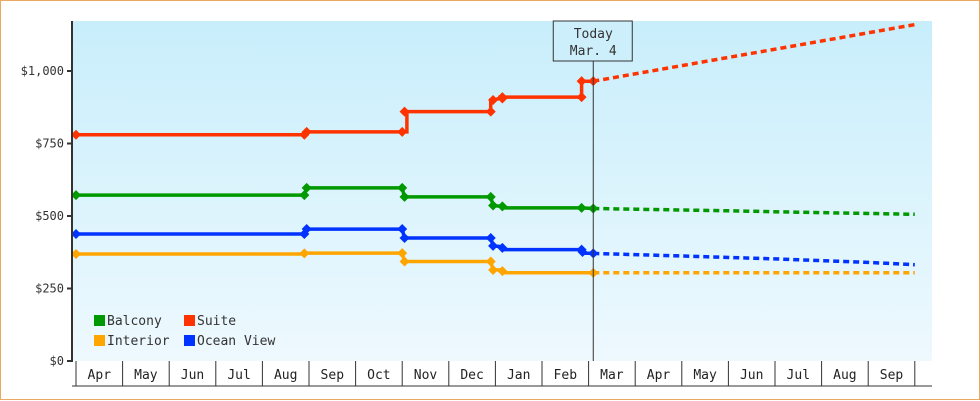 Image resolution: width=980 pixels, height=401 pixels. I want to click on today-box, so click(592, 41).